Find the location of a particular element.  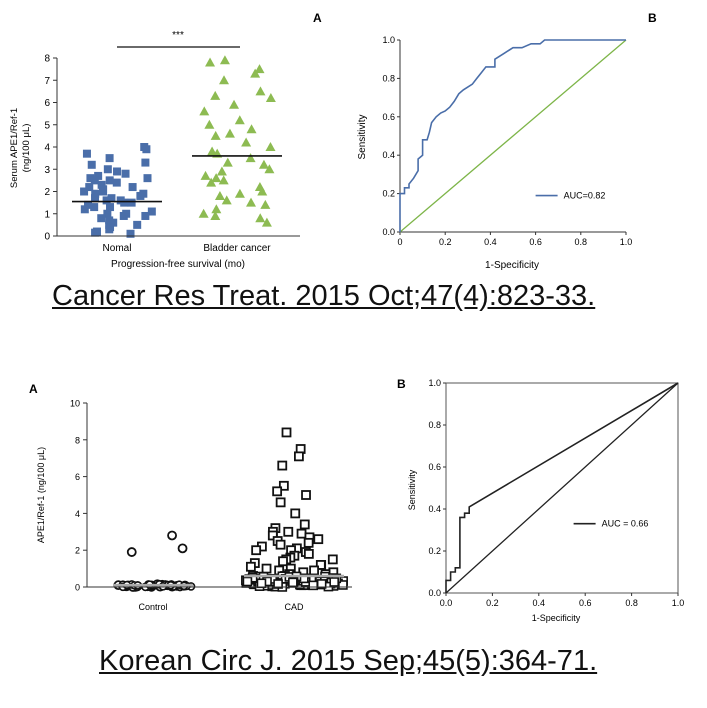

plot-frame is located at coordinates (562, 488).